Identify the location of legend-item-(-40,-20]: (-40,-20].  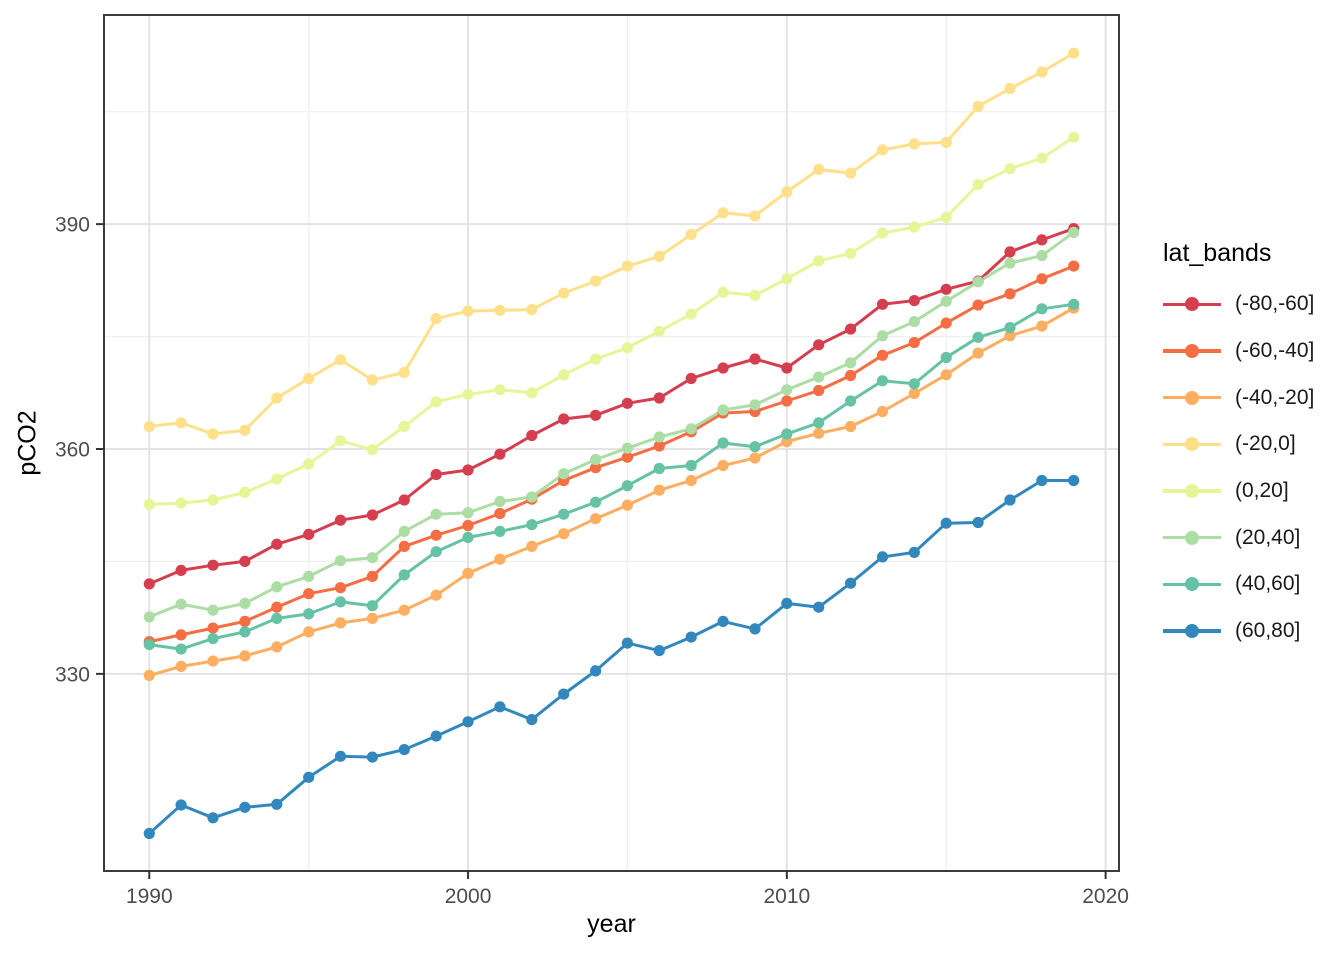
(1238, 397).